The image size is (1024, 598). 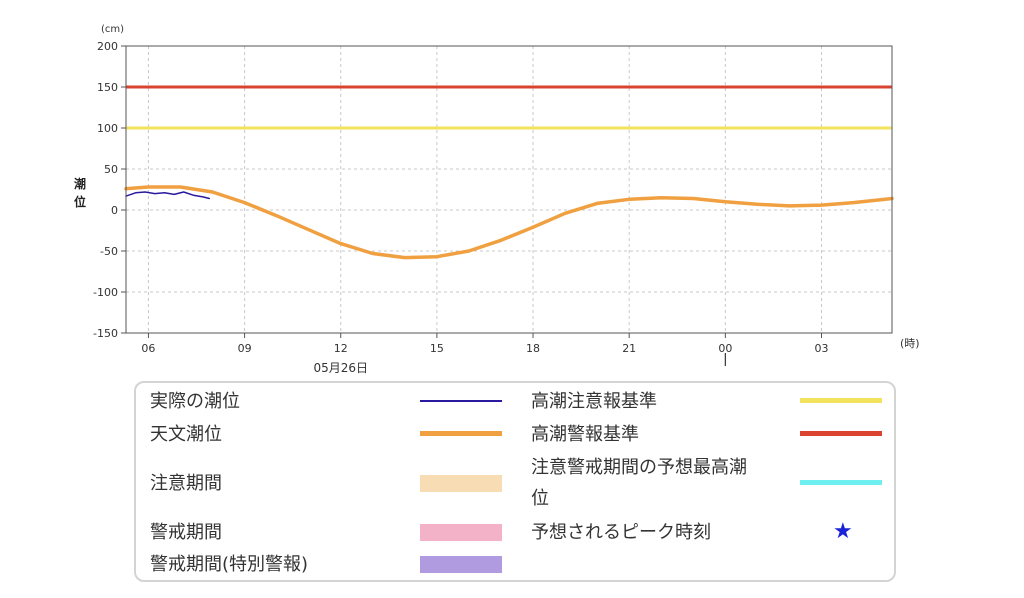 What do you see at coordinates (340, 368) in the screenshot?
I see `date-label: 05月26日` at bounding box center [340, 368].